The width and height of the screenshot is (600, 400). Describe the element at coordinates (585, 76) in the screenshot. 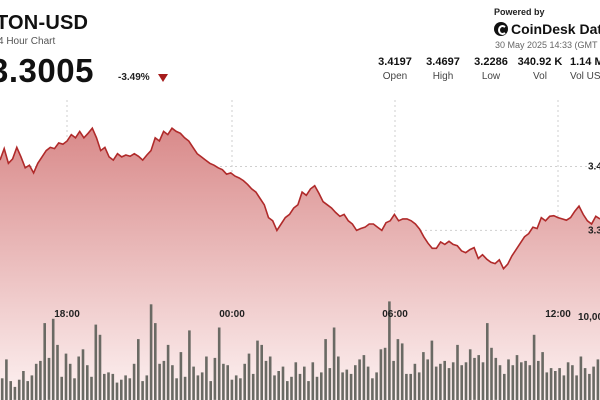

I see `stat-label: Vol USD` at that location.